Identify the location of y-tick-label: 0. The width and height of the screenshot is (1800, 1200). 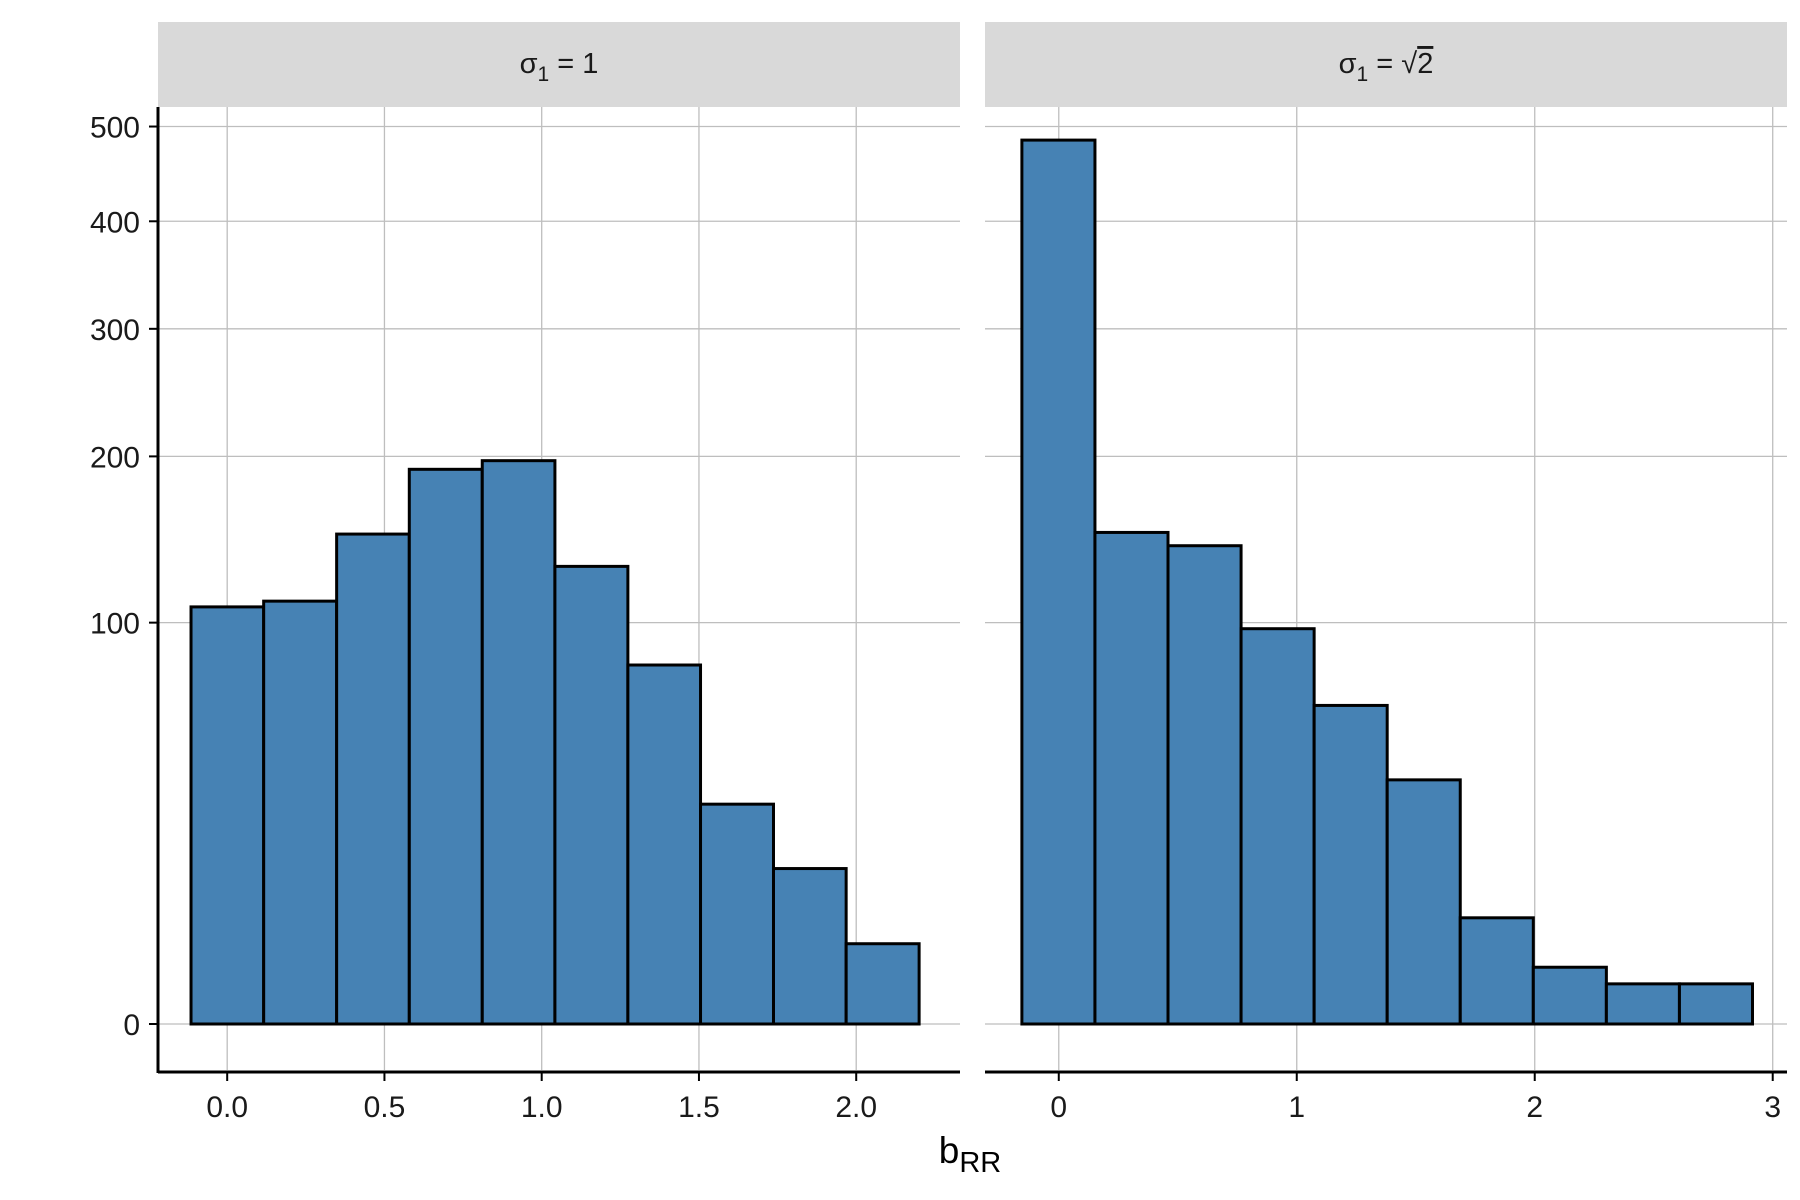
(131, 1025).